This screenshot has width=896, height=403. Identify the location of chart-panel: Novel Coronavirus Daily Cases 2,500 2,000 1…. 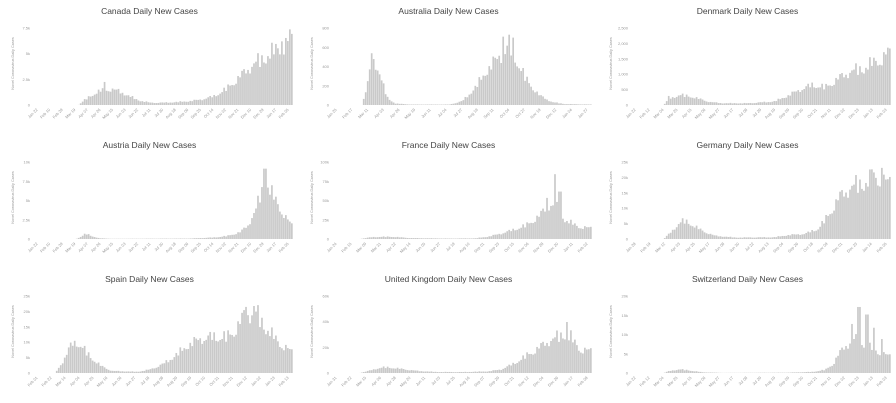
(747, 67).